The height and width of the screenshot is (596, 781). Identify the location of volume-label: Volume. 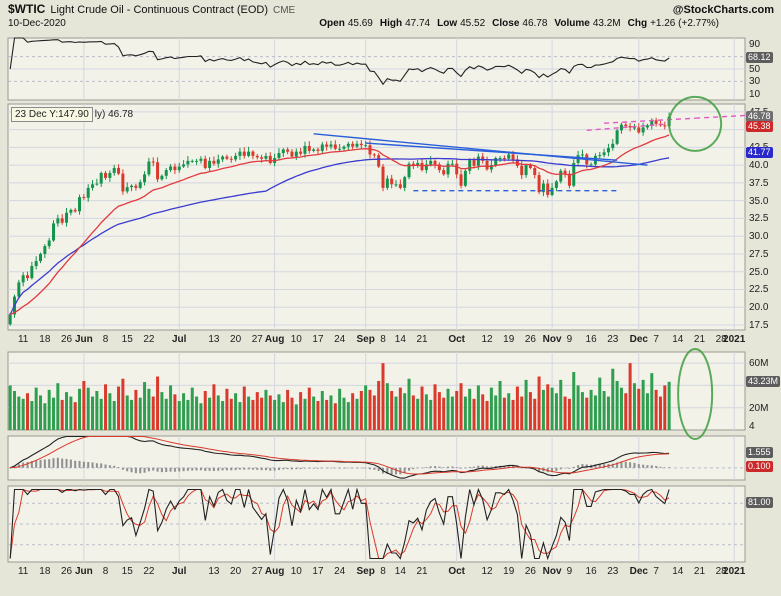
(572, 23).